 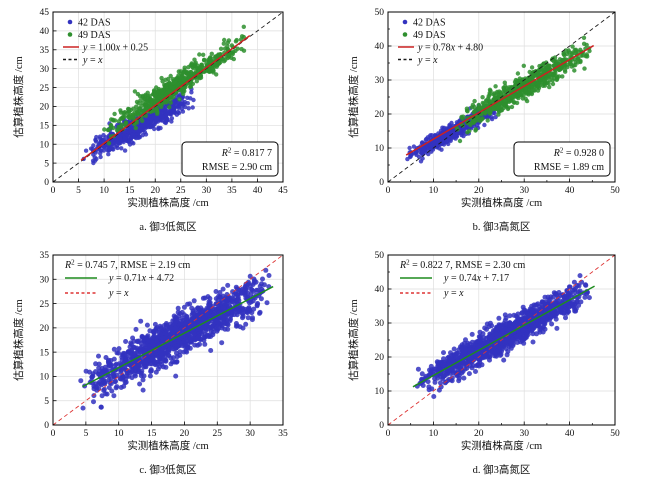 What do you see at coordinates (115, 47) in the screenshot?
I see `svg-text: y = 1.00x + 0.25` at bounding box center [115, 47].